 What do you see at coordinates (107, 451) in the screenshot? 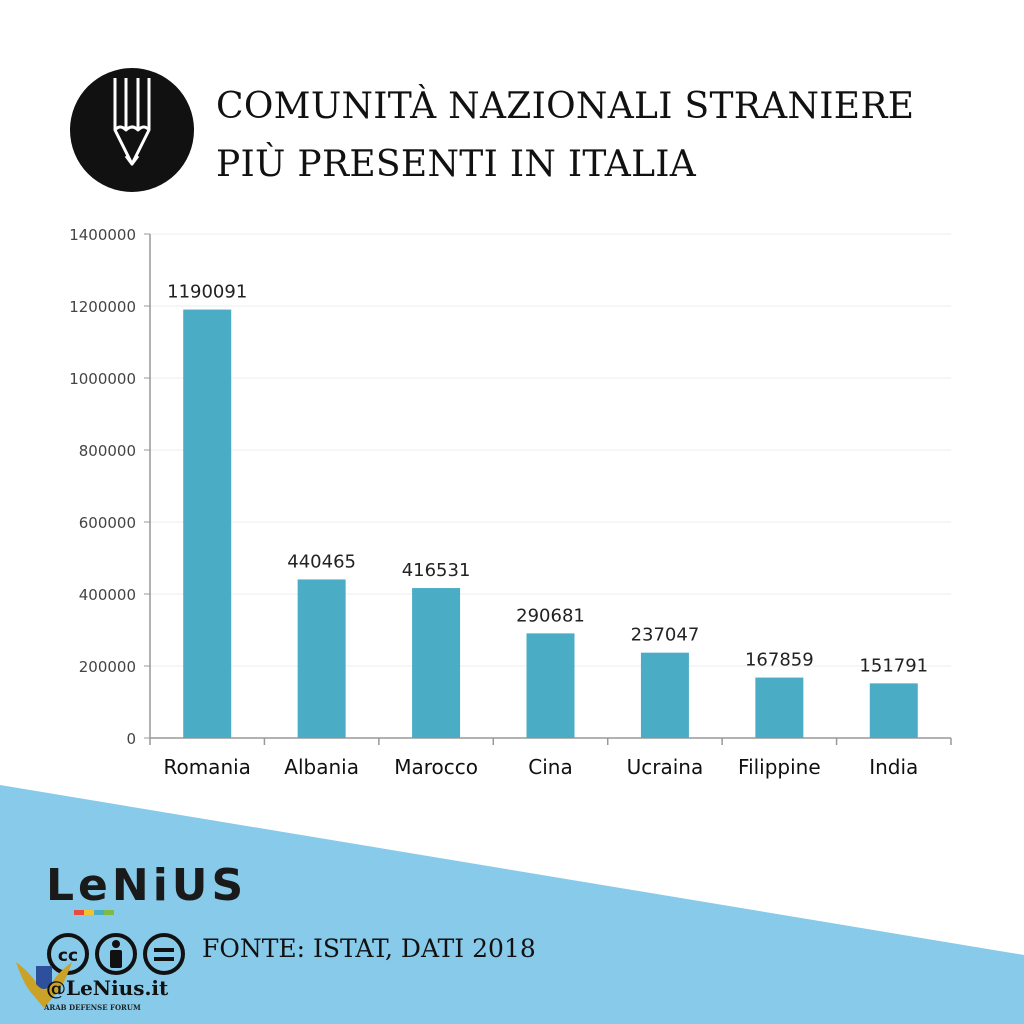
I see `y-tick-label: 800000` at bounding box center [107, 451].